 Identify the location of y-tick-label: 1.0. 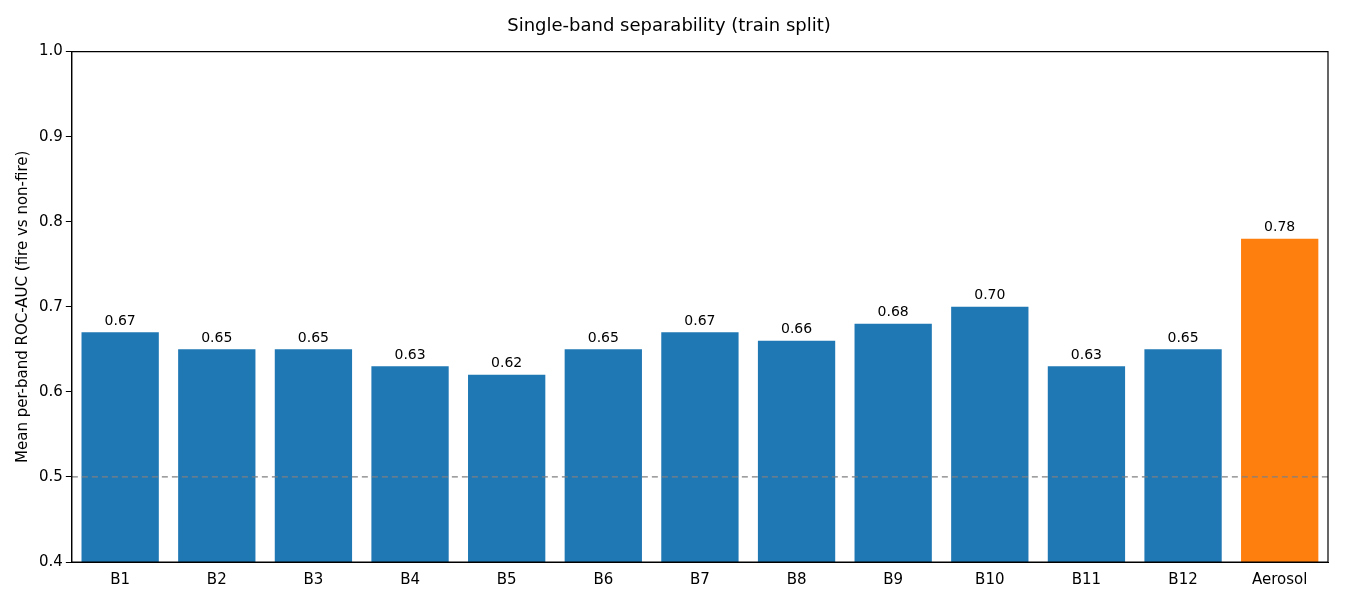
(51, 50).